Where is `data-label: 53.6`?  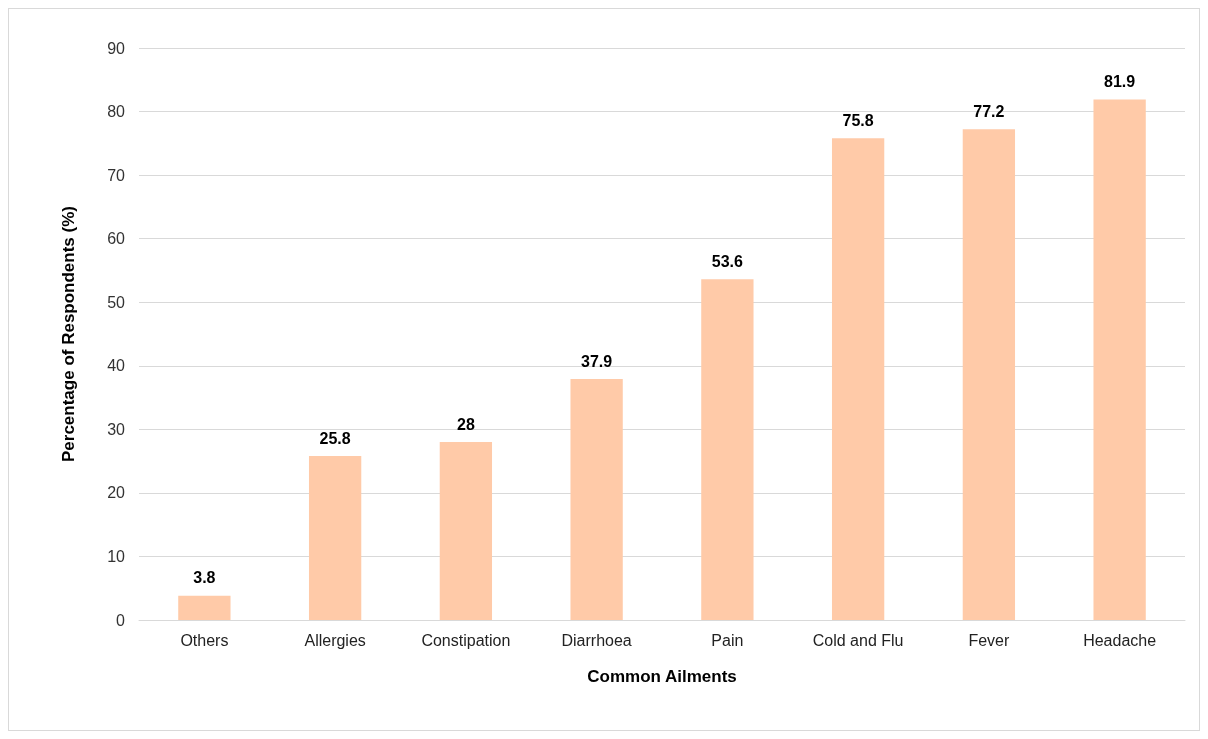 data-label: 53.6 is located at coordinates (727, 261).